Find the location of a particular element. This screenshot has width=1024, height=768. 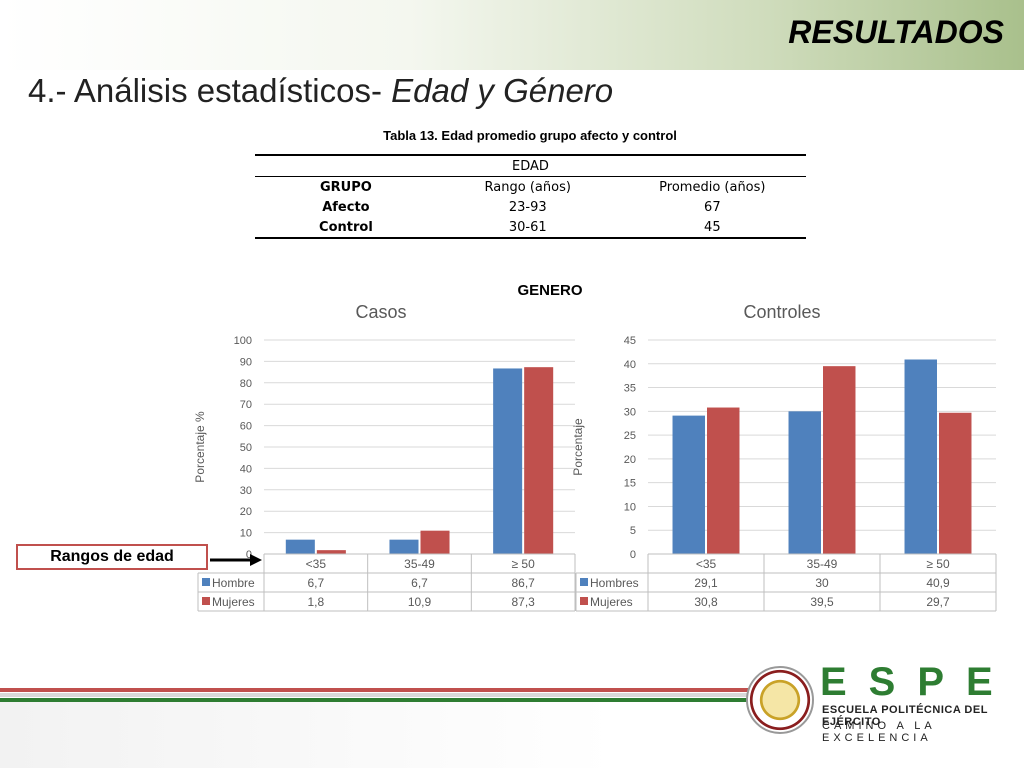

brand-subtitle: ESCUELA POLITÉCNICA DEL EJÉRCITO is located at coordinates (905, 716).